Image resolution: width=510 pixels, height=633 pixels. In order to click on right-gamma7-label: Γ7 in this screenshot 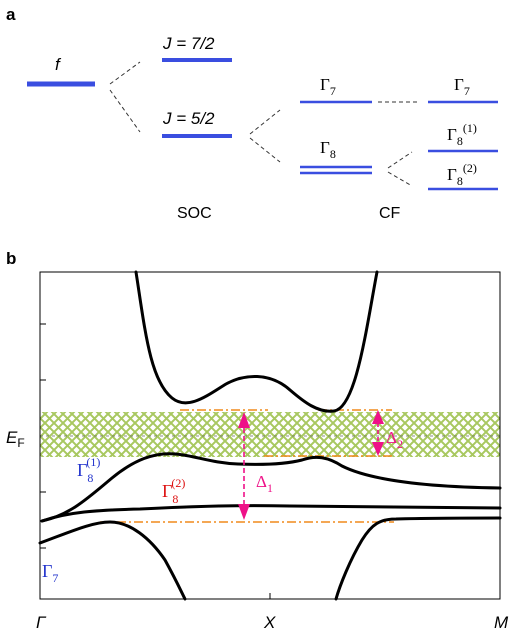, I will do `click(462, 86)`.